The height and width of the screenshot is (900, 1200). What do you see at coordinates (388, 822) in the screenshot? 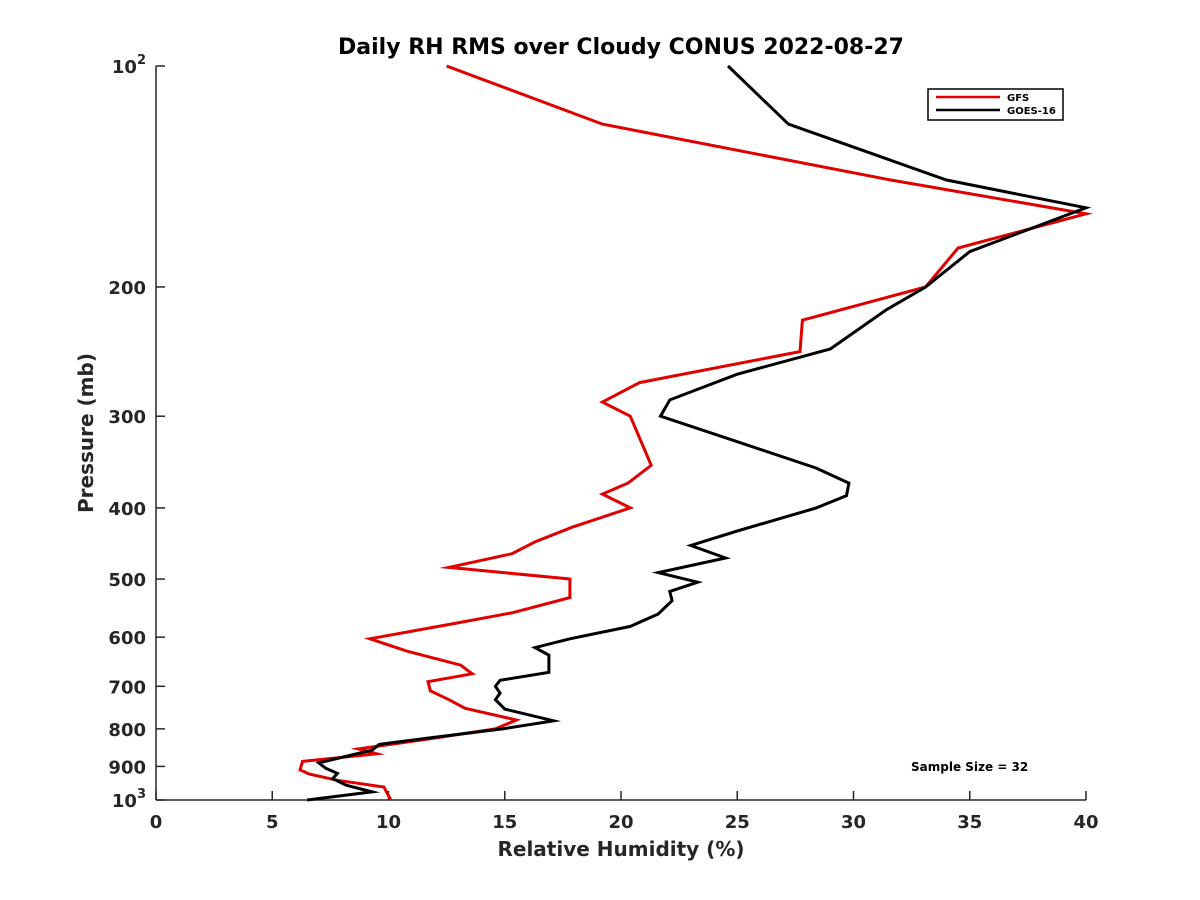
I see `x-tick-label: 10` at bounding box center [388, 822].